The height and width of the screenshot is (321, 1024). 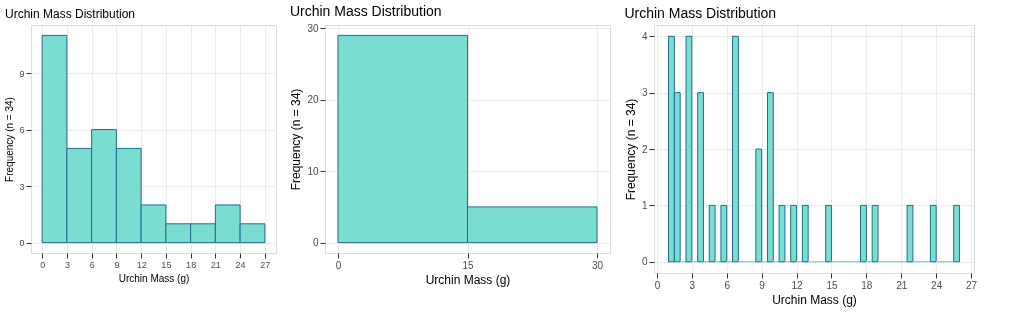 What do you see at coordinates (644, 149) in the screenshot?
I see `y-tick-label: 2` at bounding box center [644, 149].